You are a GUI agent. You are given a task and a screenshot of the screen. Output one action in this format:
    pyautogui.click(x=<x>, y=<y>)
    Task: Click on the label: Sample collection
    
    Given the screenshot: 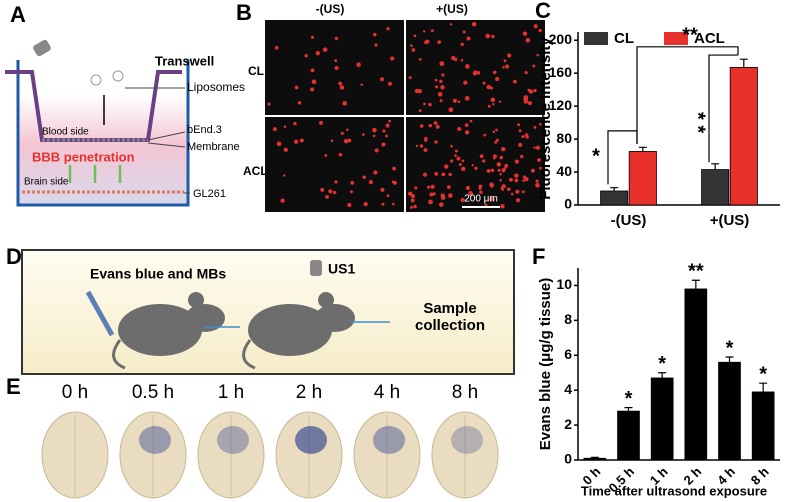 What is the action you would take?
    pyautogui.click(x=449, y=317)
    